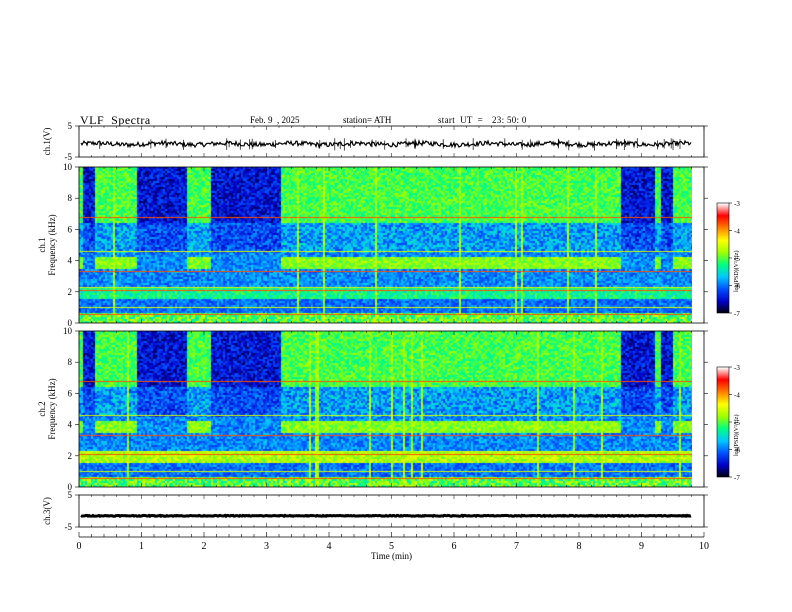 The image size is (792, 612). What do you see at coordinates (391, 556) in the screenshot?
I see `time-axis-label: Time (min)` at bounding box center [391, 556].